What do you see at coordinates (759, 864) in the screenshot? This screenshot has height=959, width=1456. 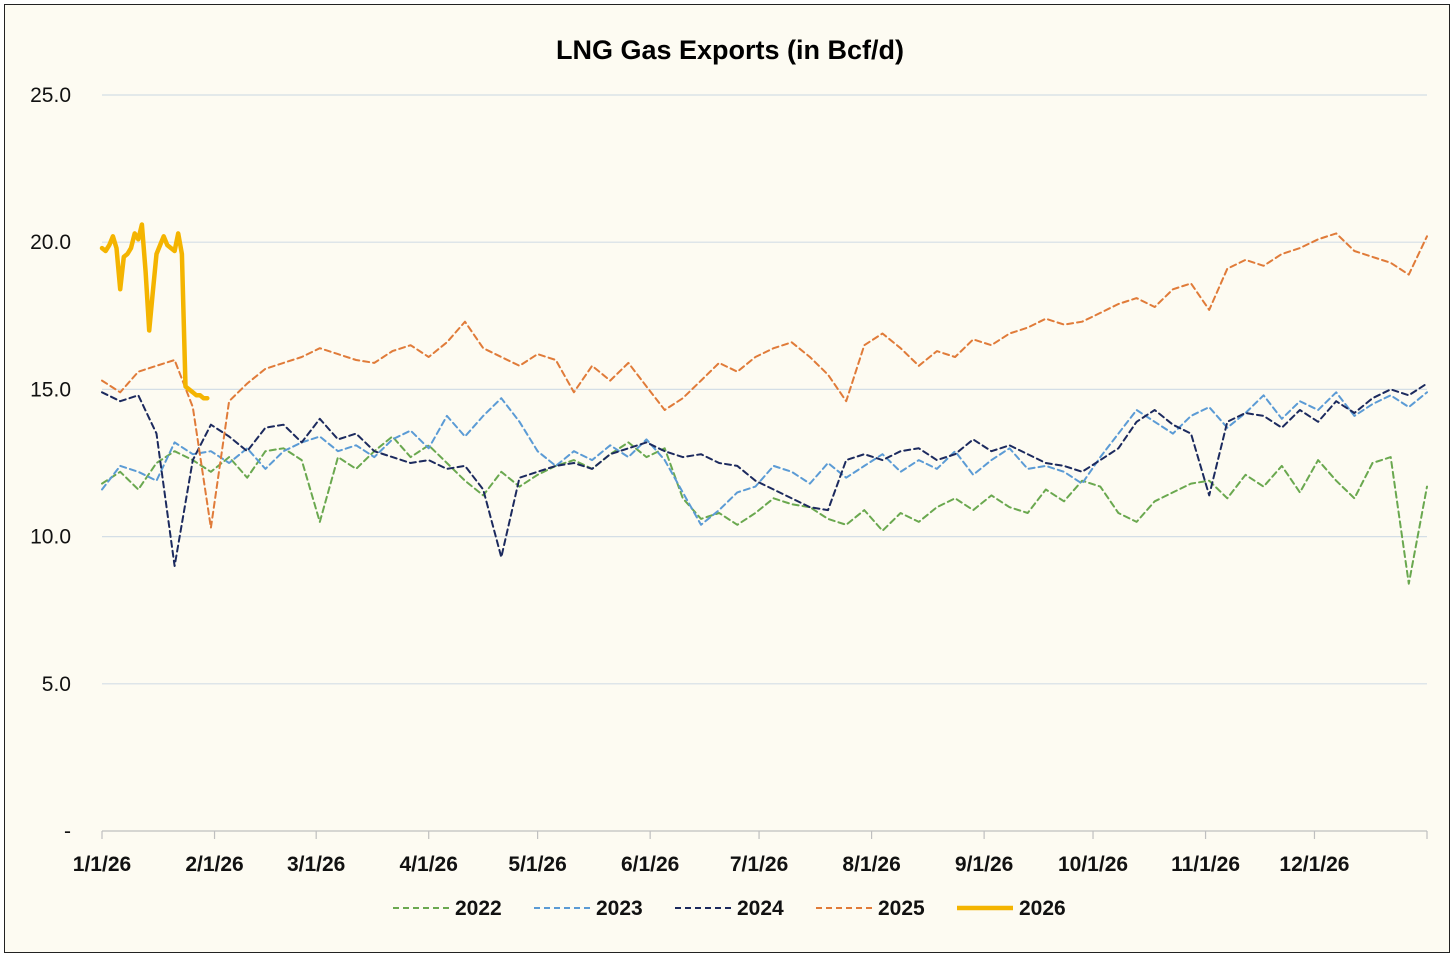 I see `x-tick-label: 7/1/26` at bounding box center [759, 864].